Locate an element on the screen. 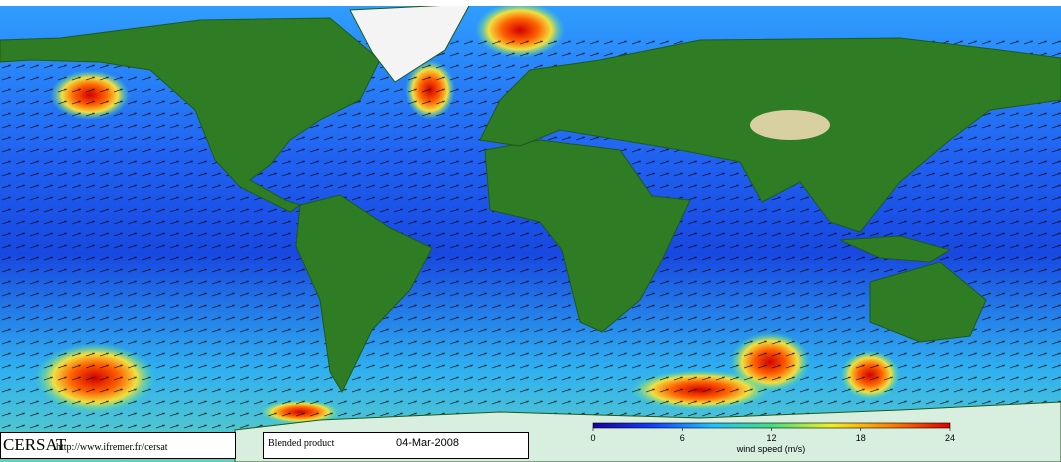 The image size is (1061, 462). plateau is located at coordinates (790, 125).